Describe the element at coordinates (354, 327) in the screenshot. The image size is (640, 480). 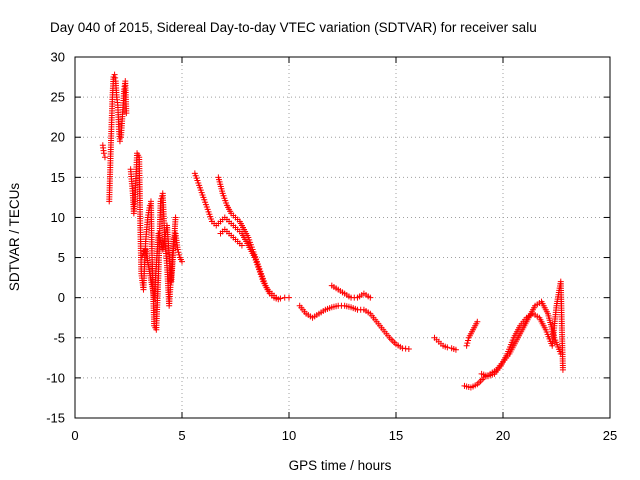
I see `series-afternoon` at that location.